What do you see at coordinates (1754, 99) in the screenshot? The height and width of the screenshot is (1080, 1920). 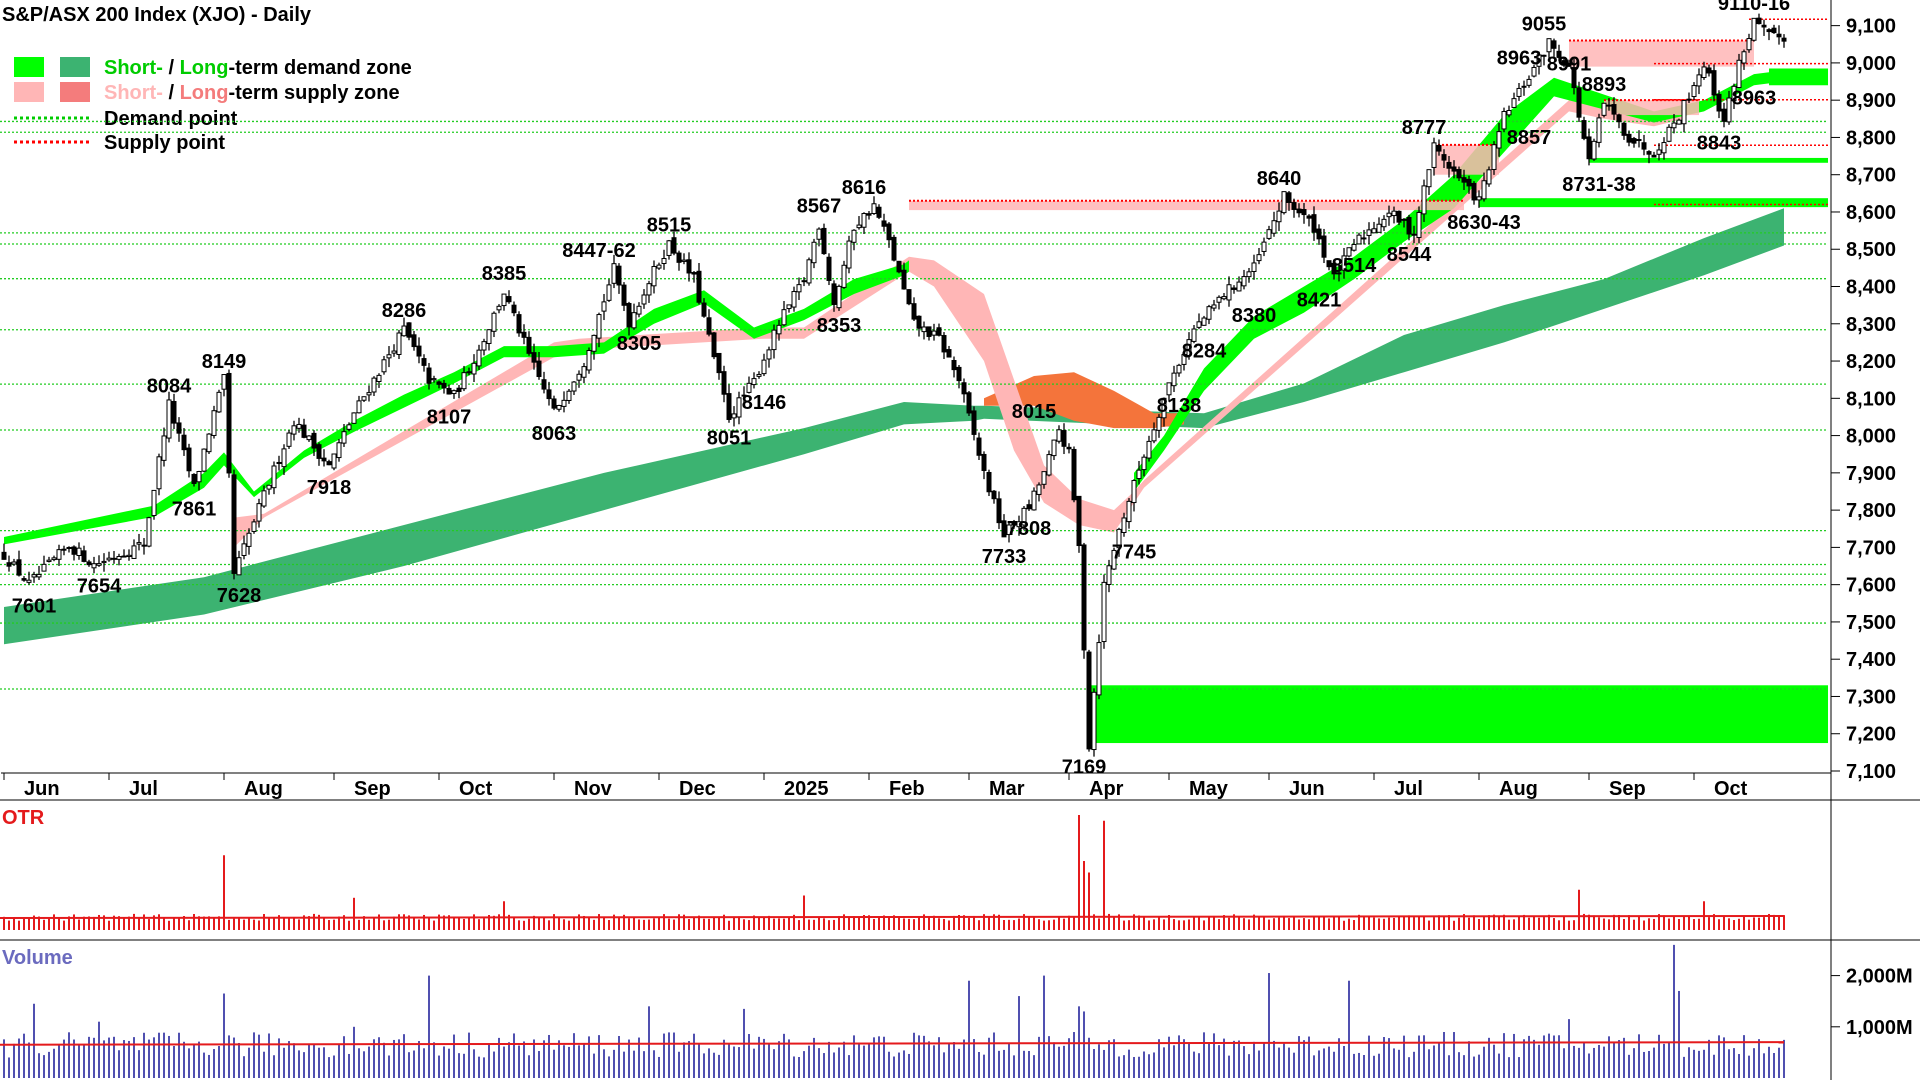 I see `price-annotation: 8963` at bounding box center [1754, 99].